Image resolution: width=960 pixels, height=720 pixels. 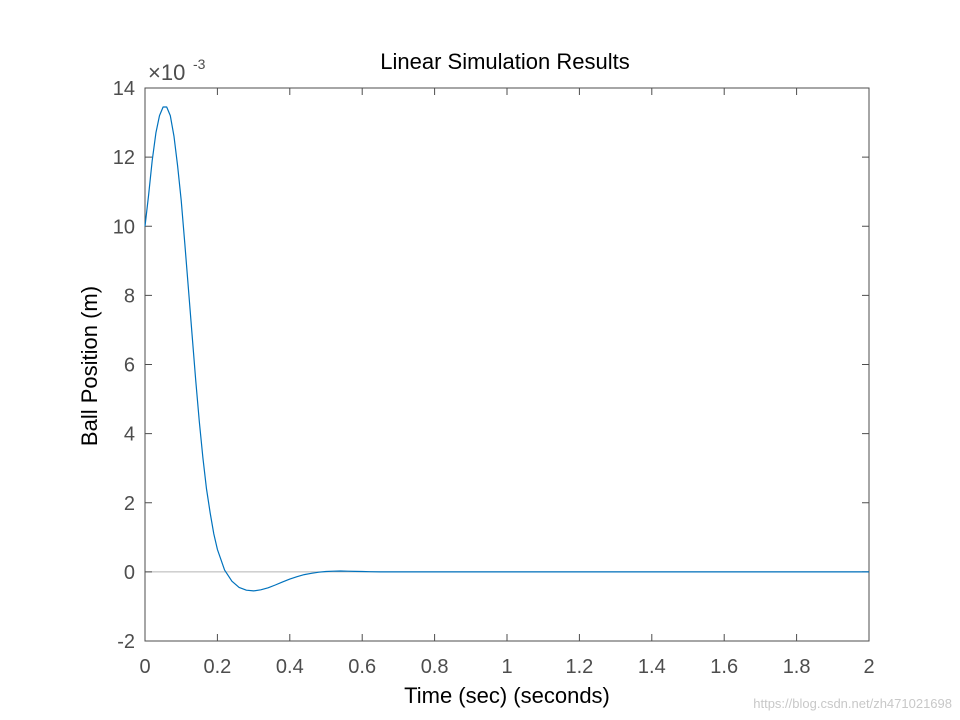 I want to click on x-tick-label: 1.2, so click(x=579, y=667).